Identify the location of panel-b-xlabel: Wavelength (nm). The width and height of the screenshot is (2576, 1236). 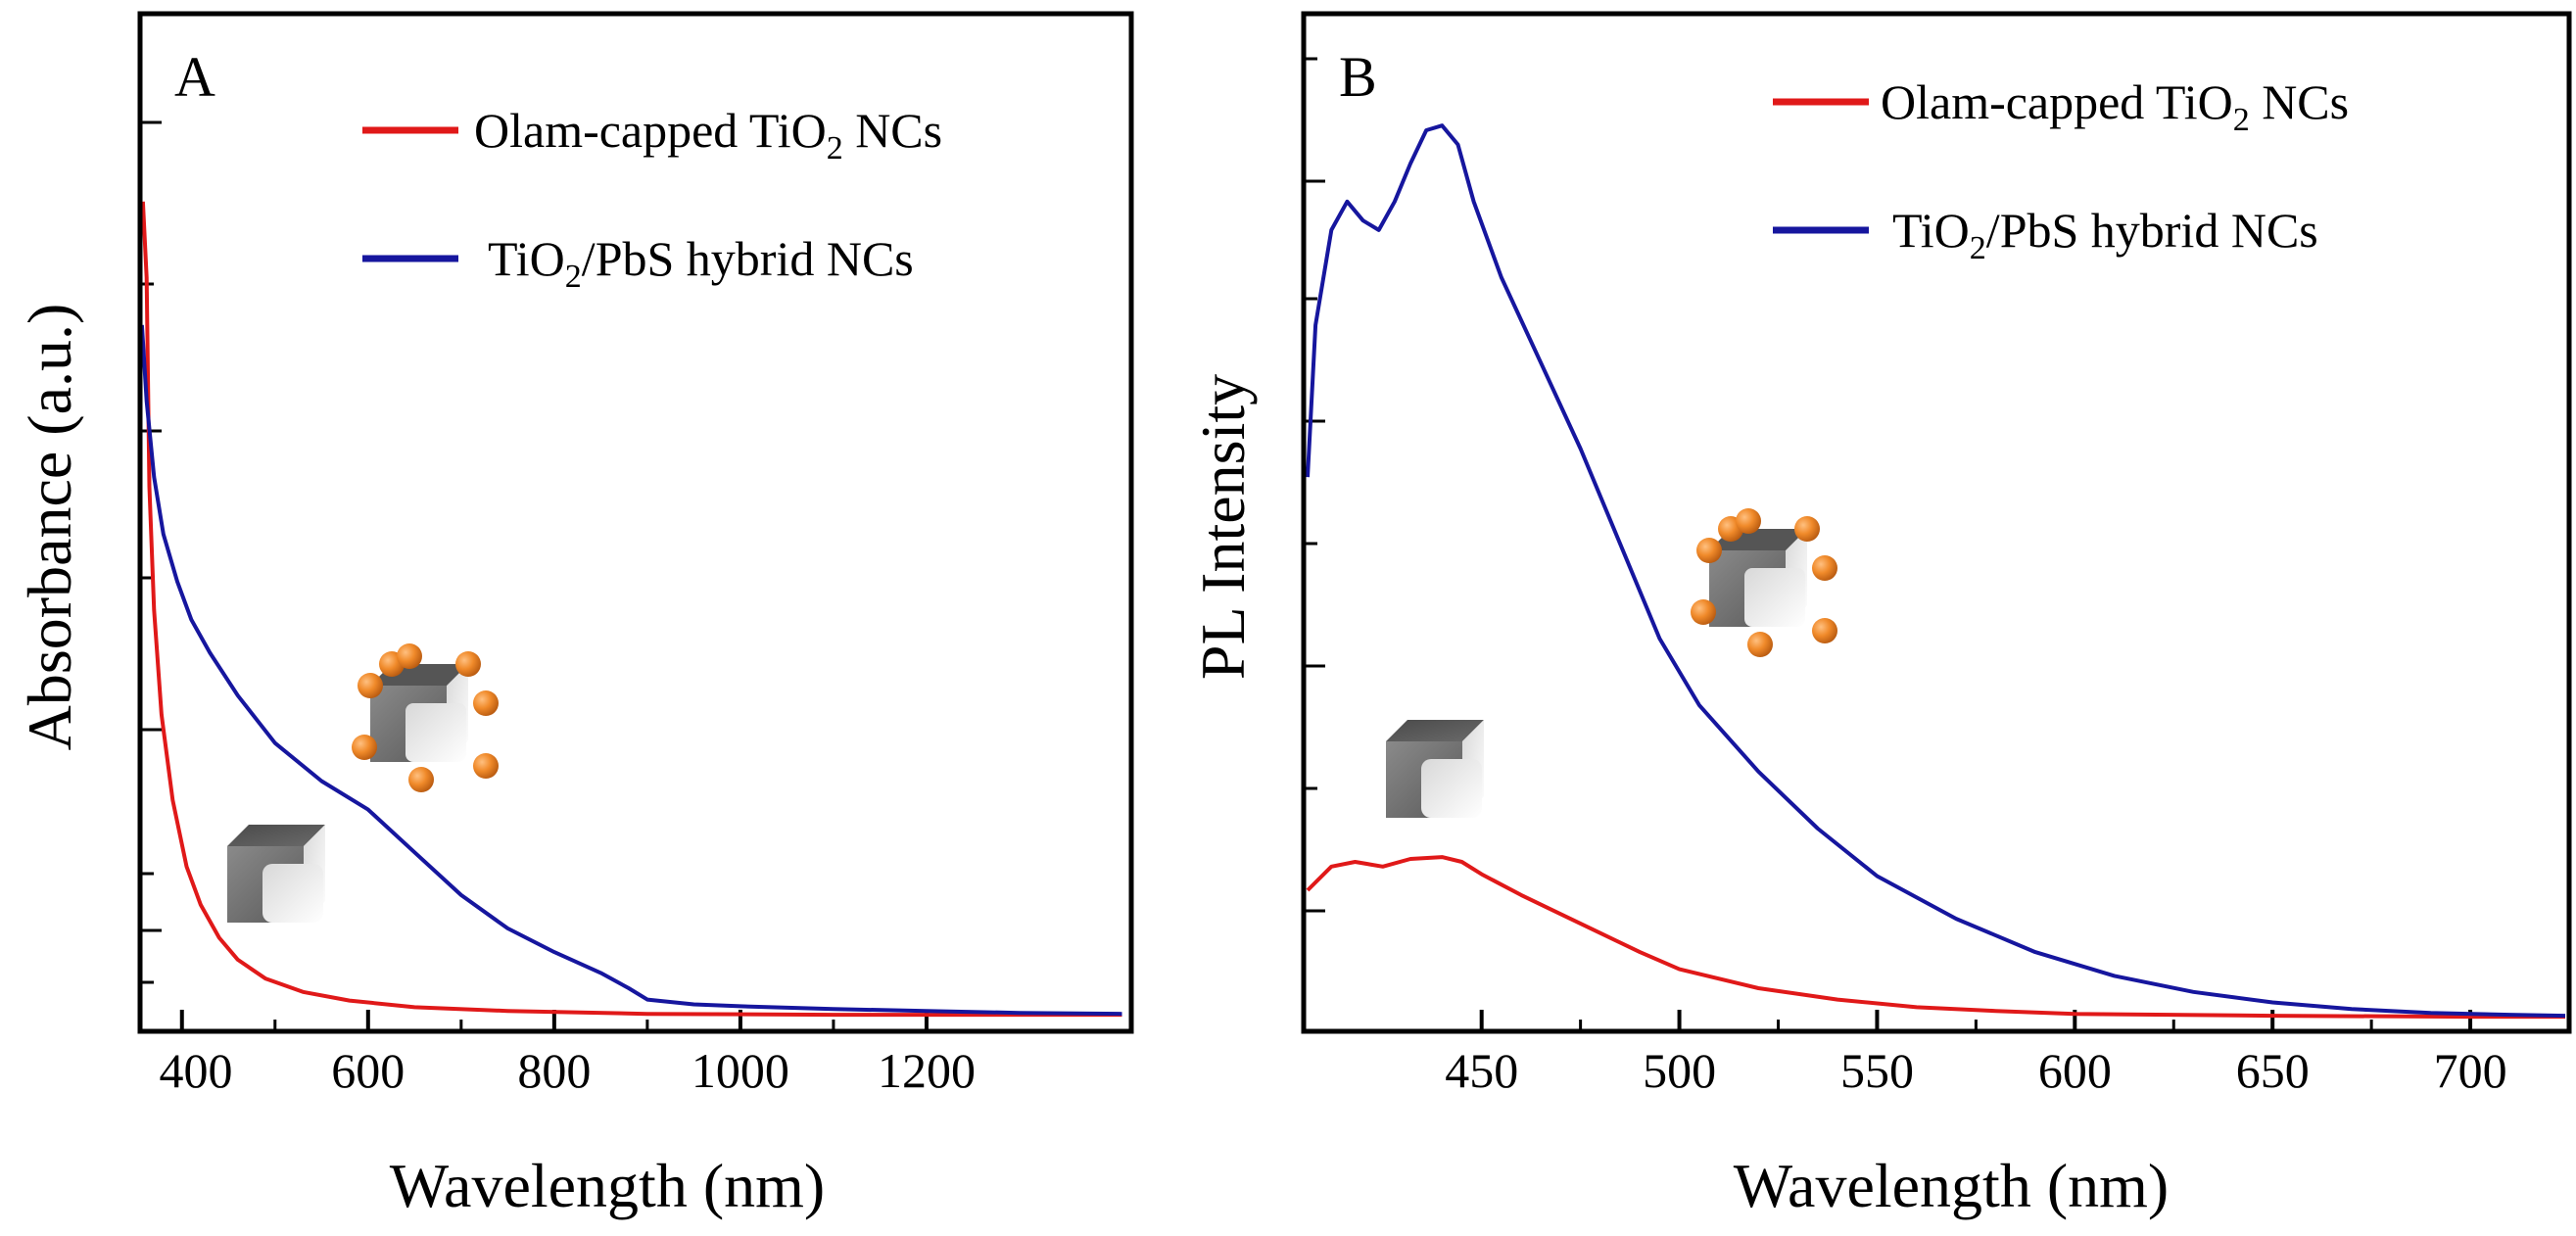
(1951, 1185).